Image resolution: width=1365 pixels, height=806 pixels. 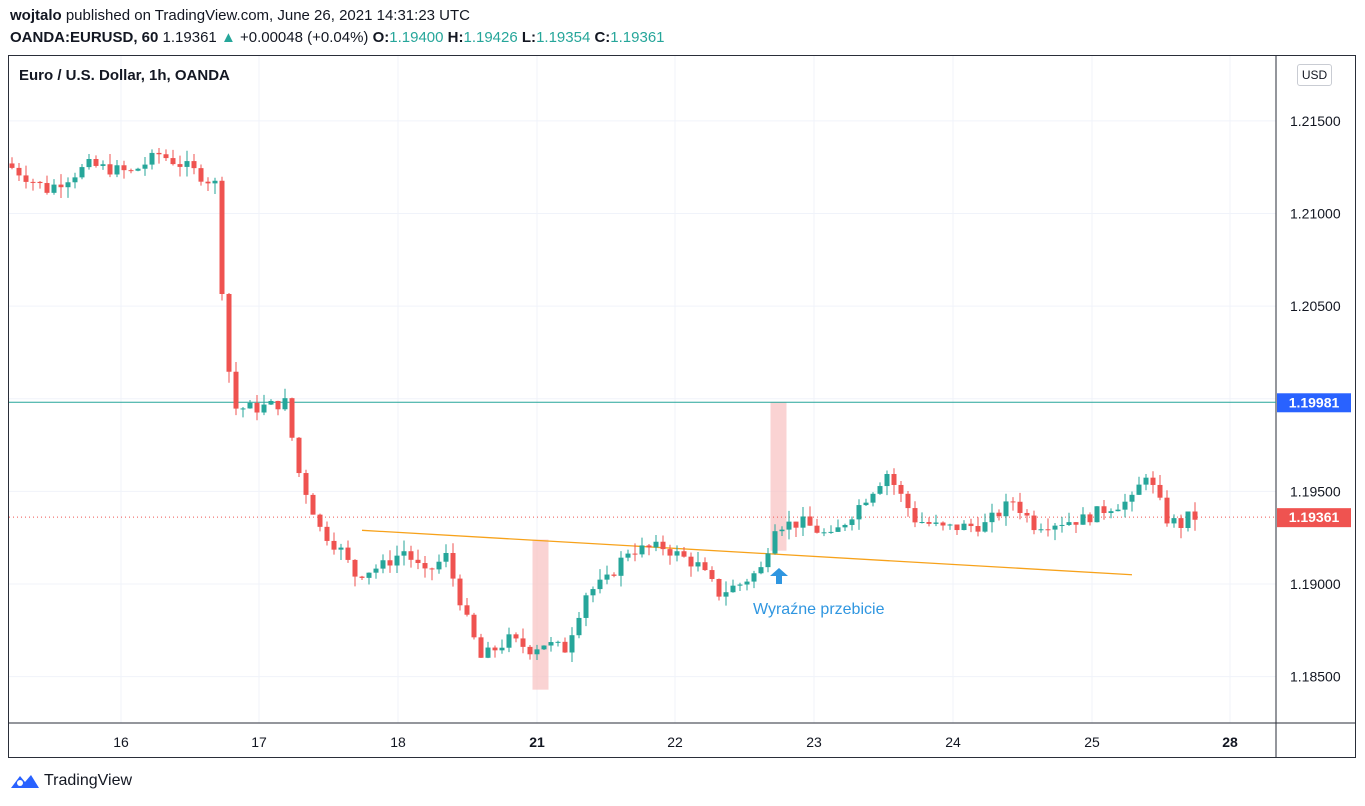 I want to click on price-change: +0.00048 (+0.04%), so click(x=304, y=37).